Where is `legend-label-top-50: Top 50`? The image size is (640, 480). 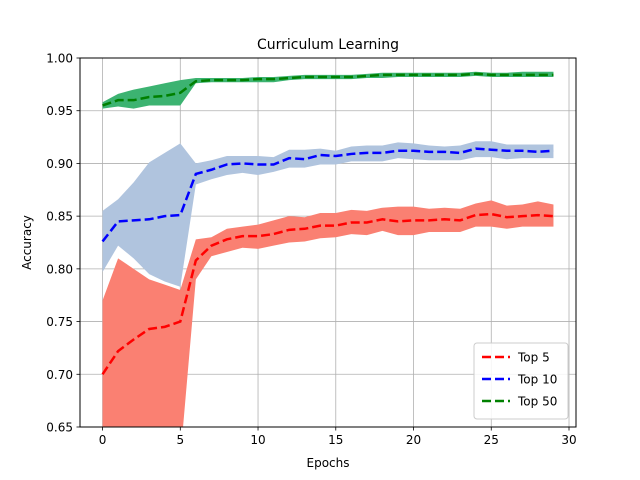 legend-label-top-50: Top 50 is located at coordinates (537, 402).